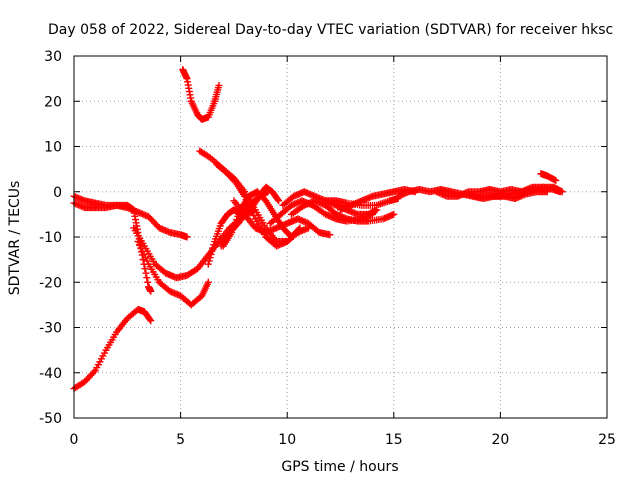  I want to click on y-tick-label: -20, so click(50, 283).